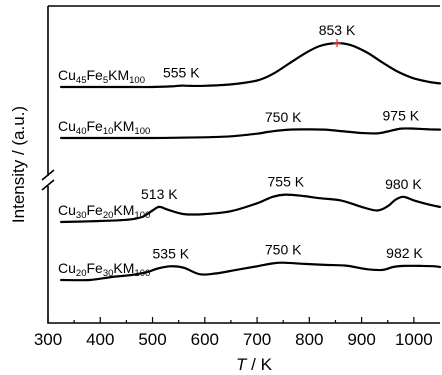  I want to click on peak-label: 555 K, so click(181, 73).